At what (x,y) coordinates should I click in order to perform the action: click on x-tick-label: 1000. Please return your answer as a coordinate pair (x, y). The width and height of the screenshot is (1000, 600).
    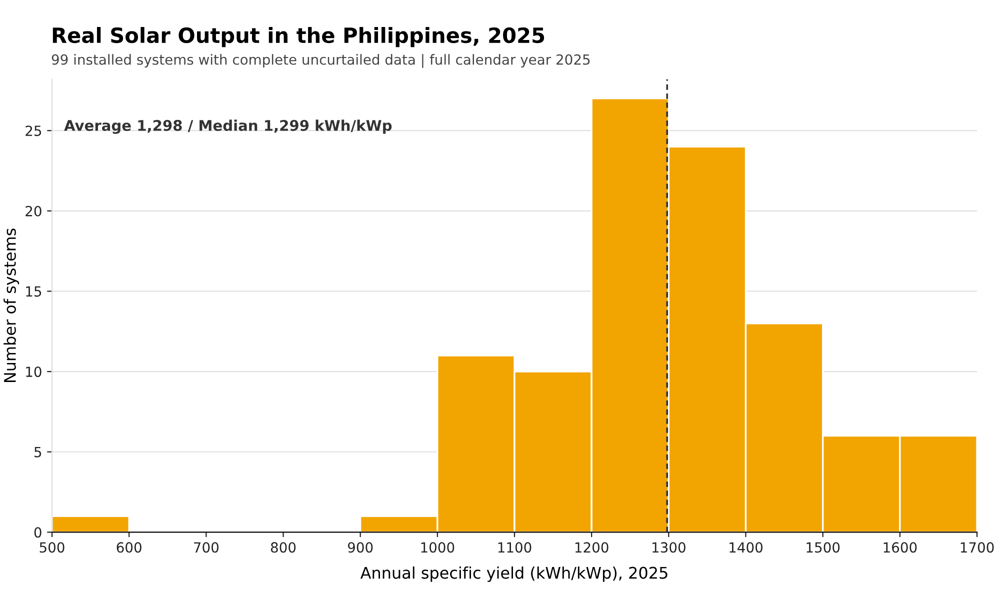
    Looking at the image, I should click on (437, 547).